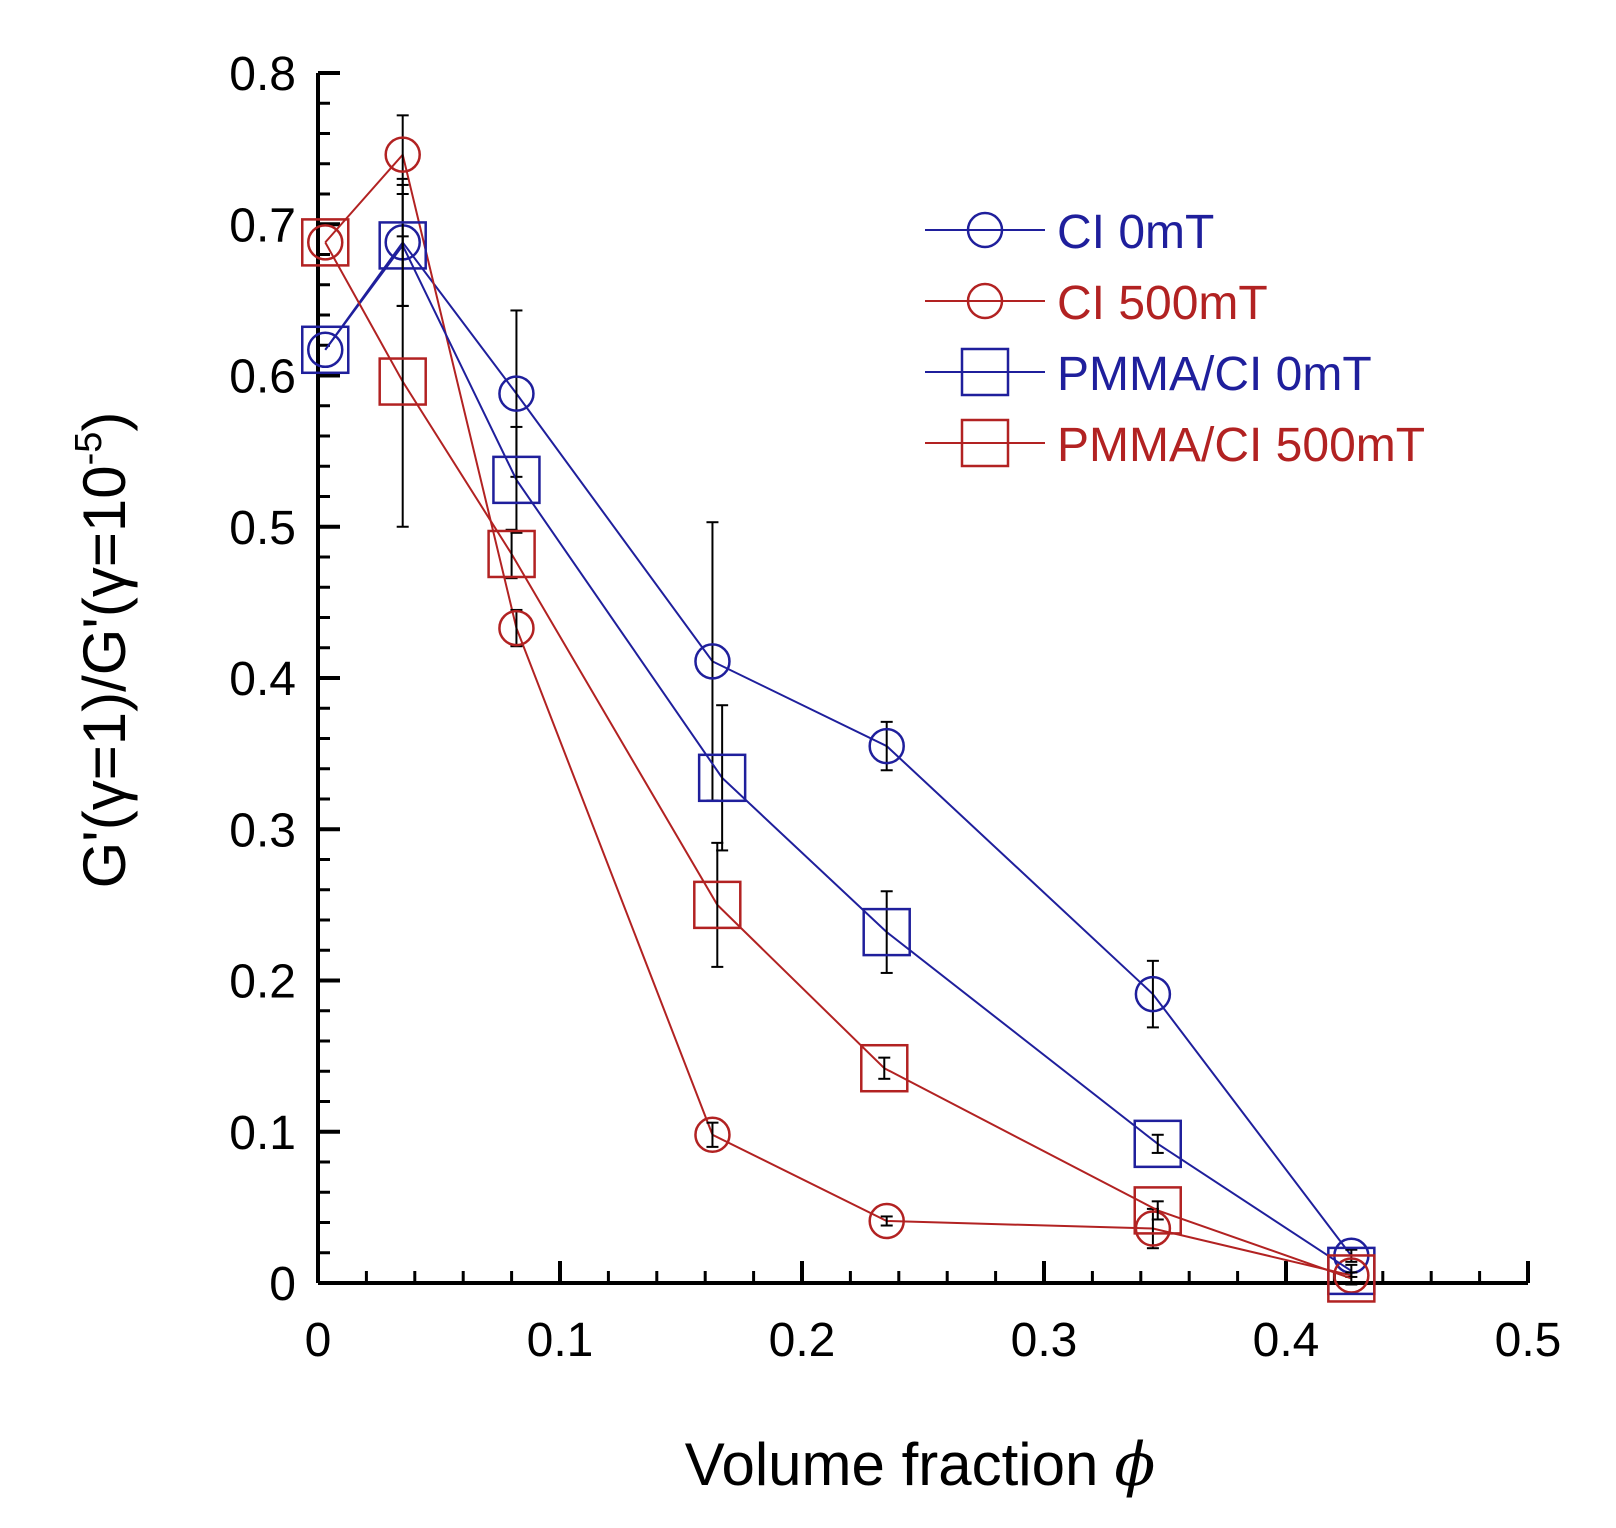  I want to click on y-tick-label: 0.4, so click(262, 679).